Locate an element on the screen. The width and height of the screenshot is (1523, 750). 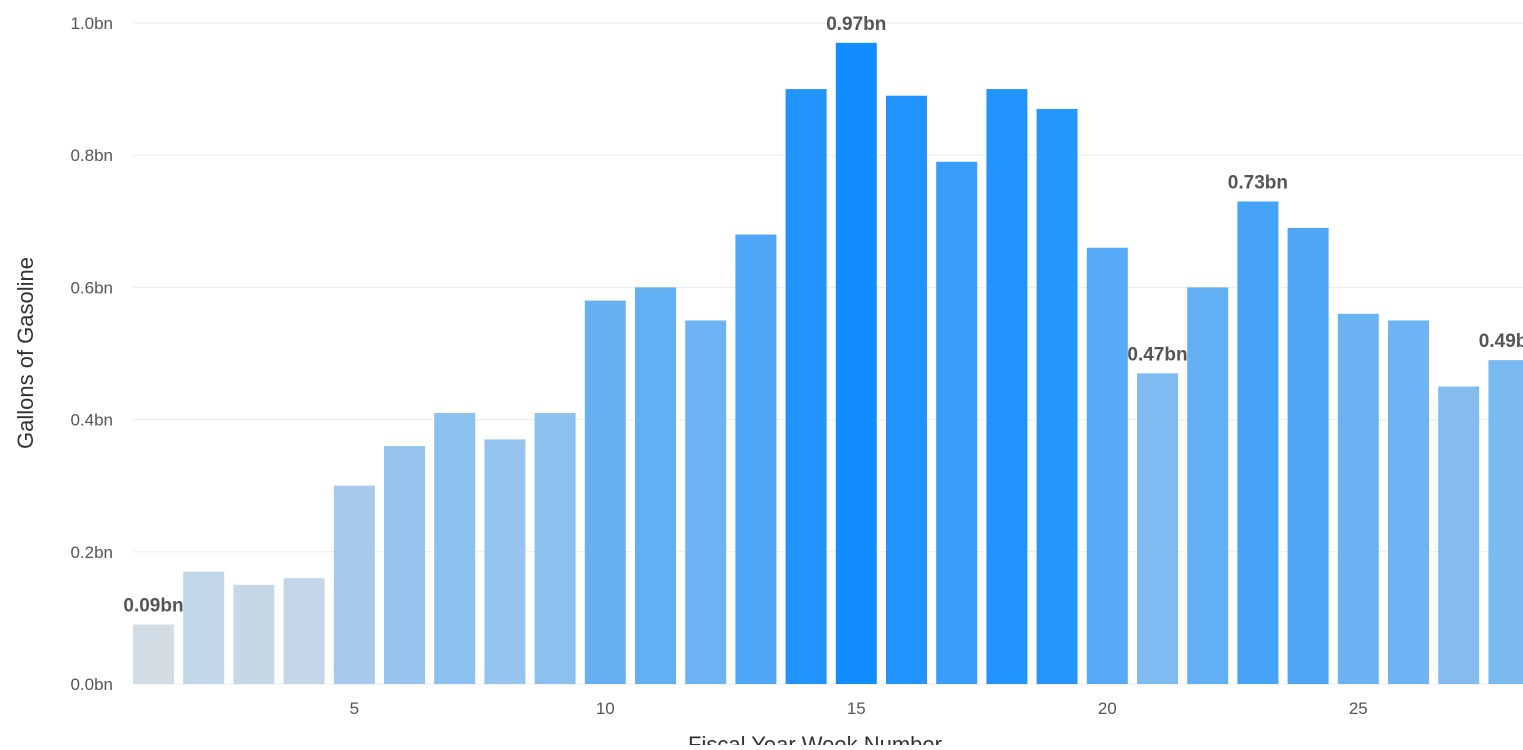
y-tick-label: 0.2bn is located at coordinates (91, 552).